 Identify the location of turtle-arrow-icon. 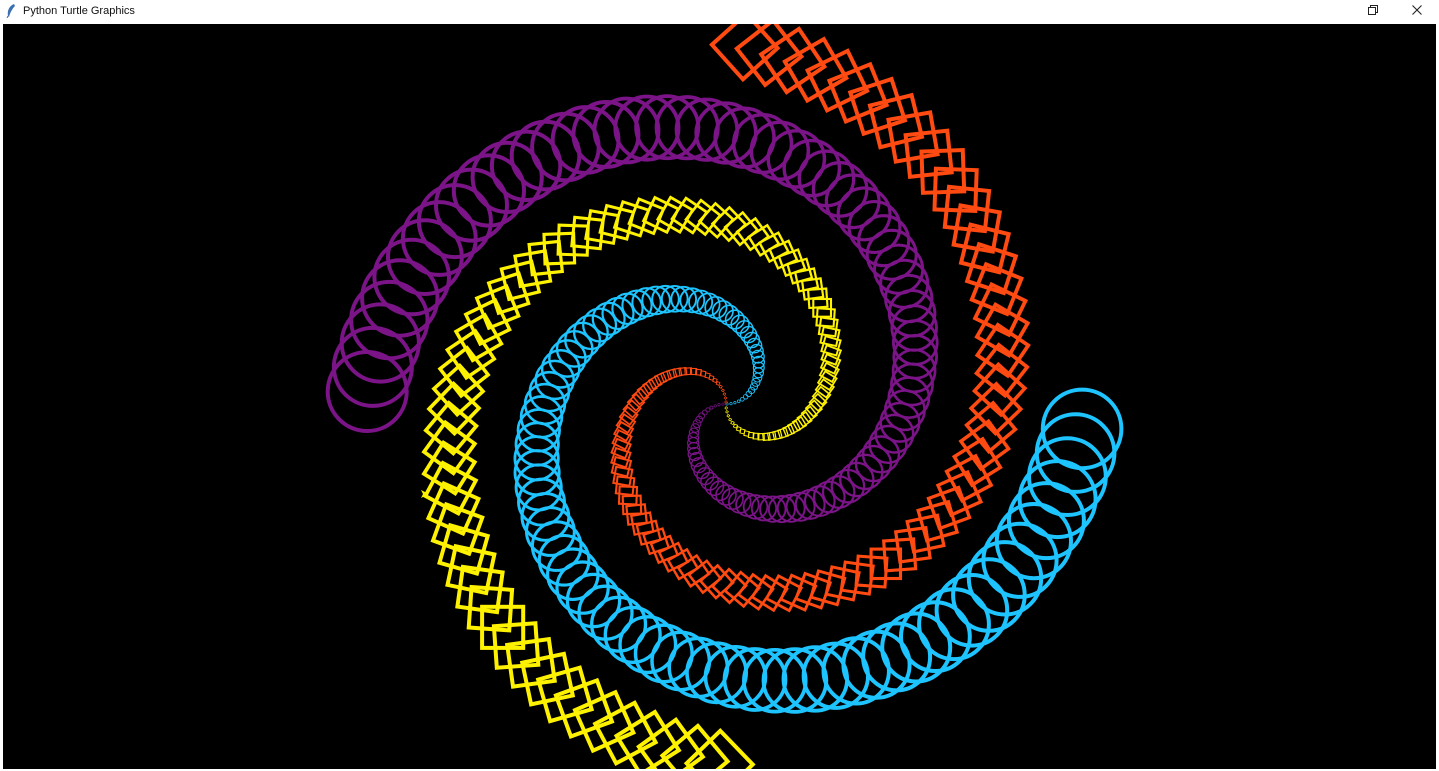
(425, 494).